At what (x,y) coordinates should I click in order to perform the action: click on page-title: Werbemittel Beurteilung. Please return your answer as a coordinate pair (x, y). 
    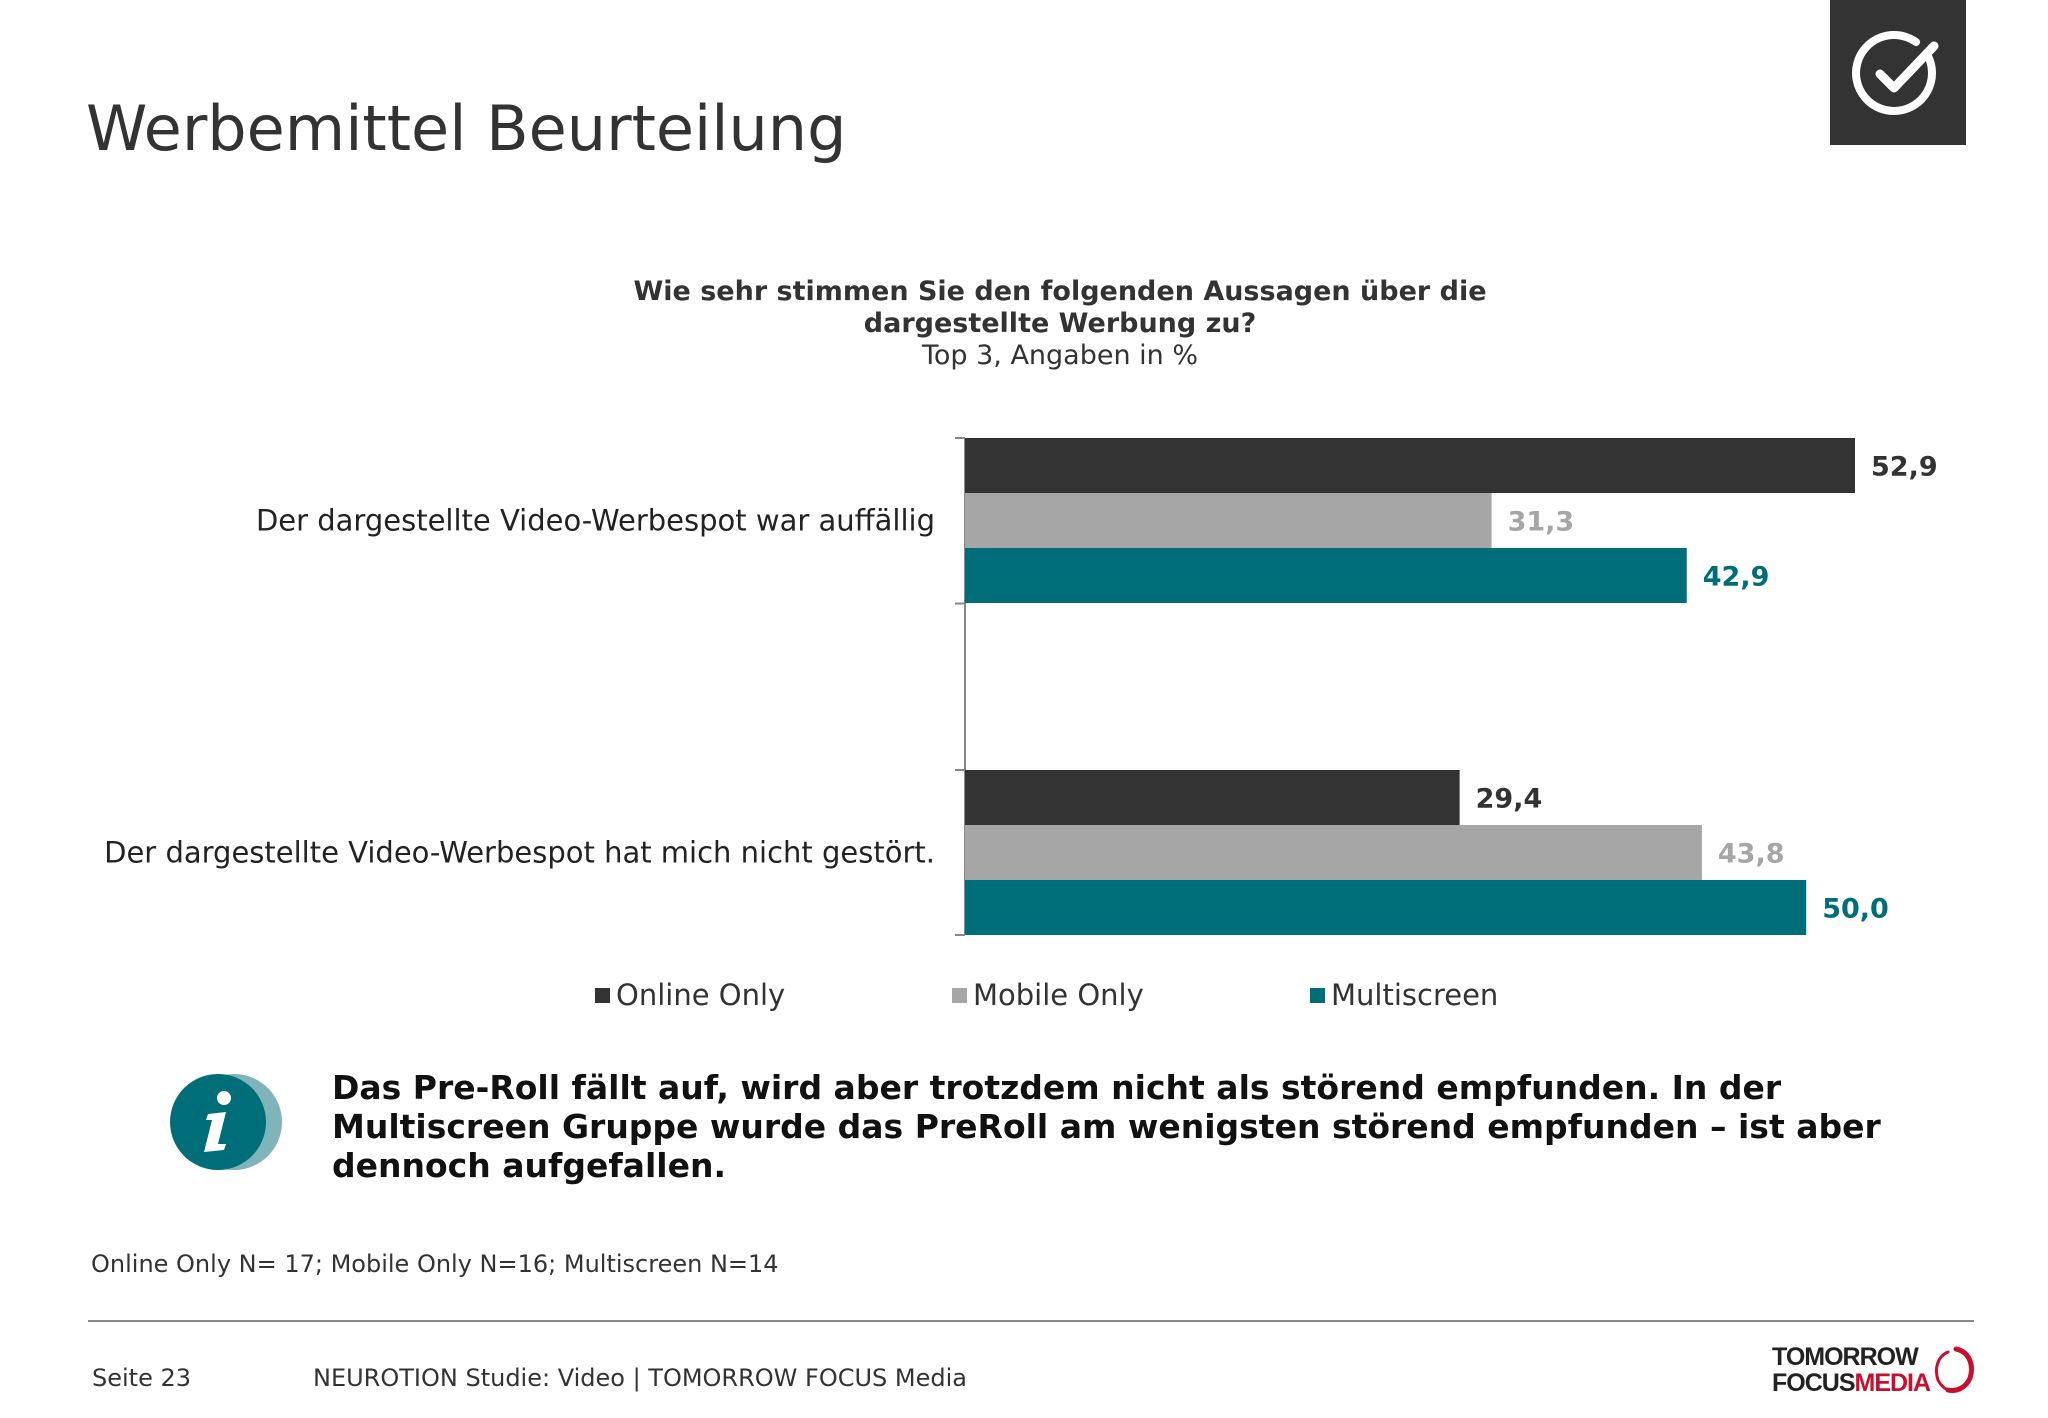
    Looking at the image, I should click on (466, 128).